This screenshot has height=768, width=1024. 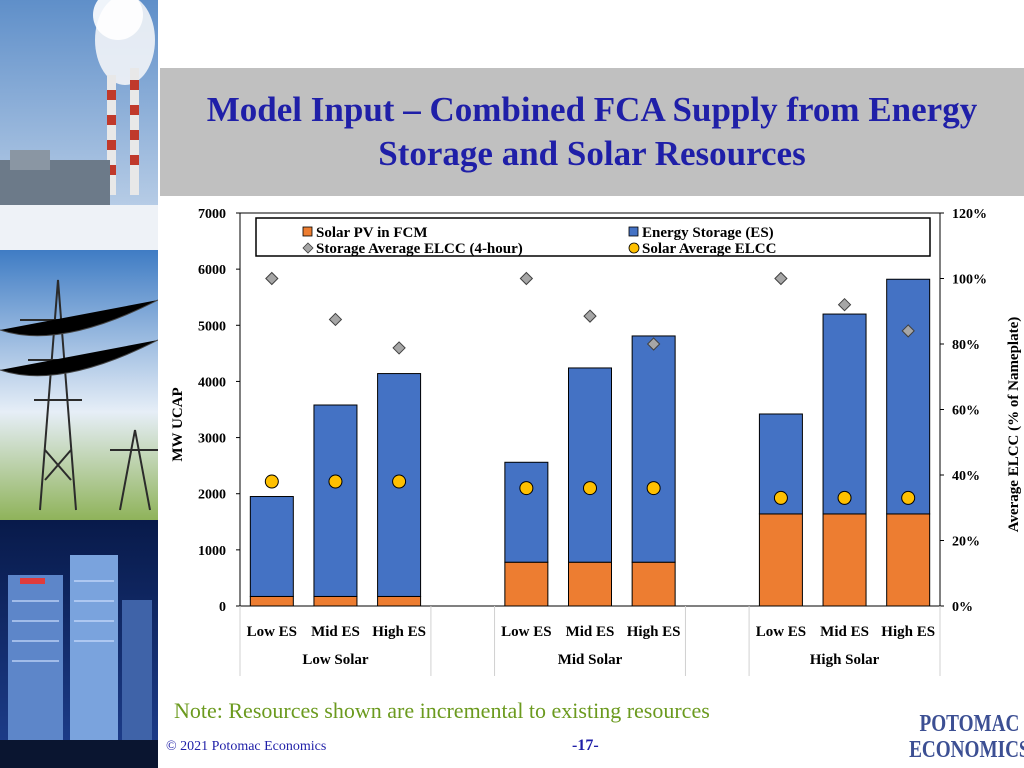 I want to click on potomac-economics-logo: POTOMAC ECONOMICS, so click(x=966, y=737).